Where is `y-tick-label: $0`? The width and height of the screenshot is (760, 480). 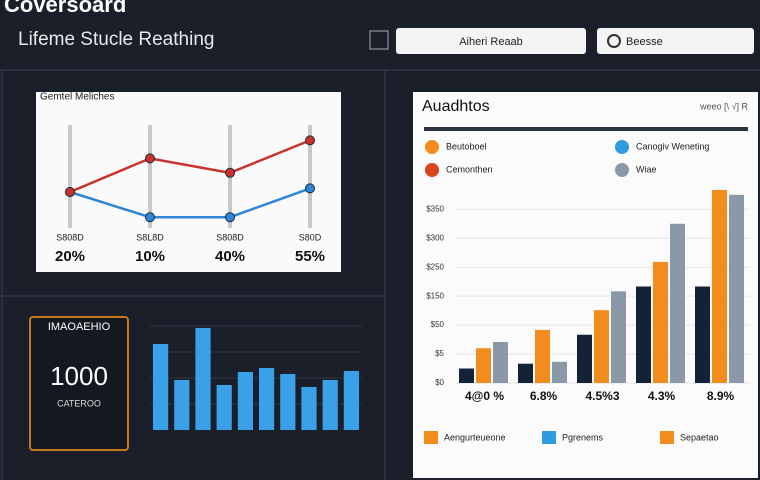
y-tick-label: $0 is located at coordinates (439, 382).